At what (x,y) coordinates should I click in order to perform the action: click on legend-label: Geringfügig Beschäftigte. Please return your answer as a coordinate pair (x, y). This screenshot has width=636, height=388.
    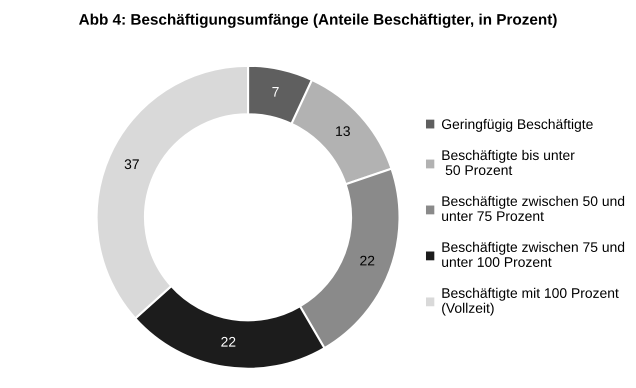
    Looking at the image, I should click on (517, 125).